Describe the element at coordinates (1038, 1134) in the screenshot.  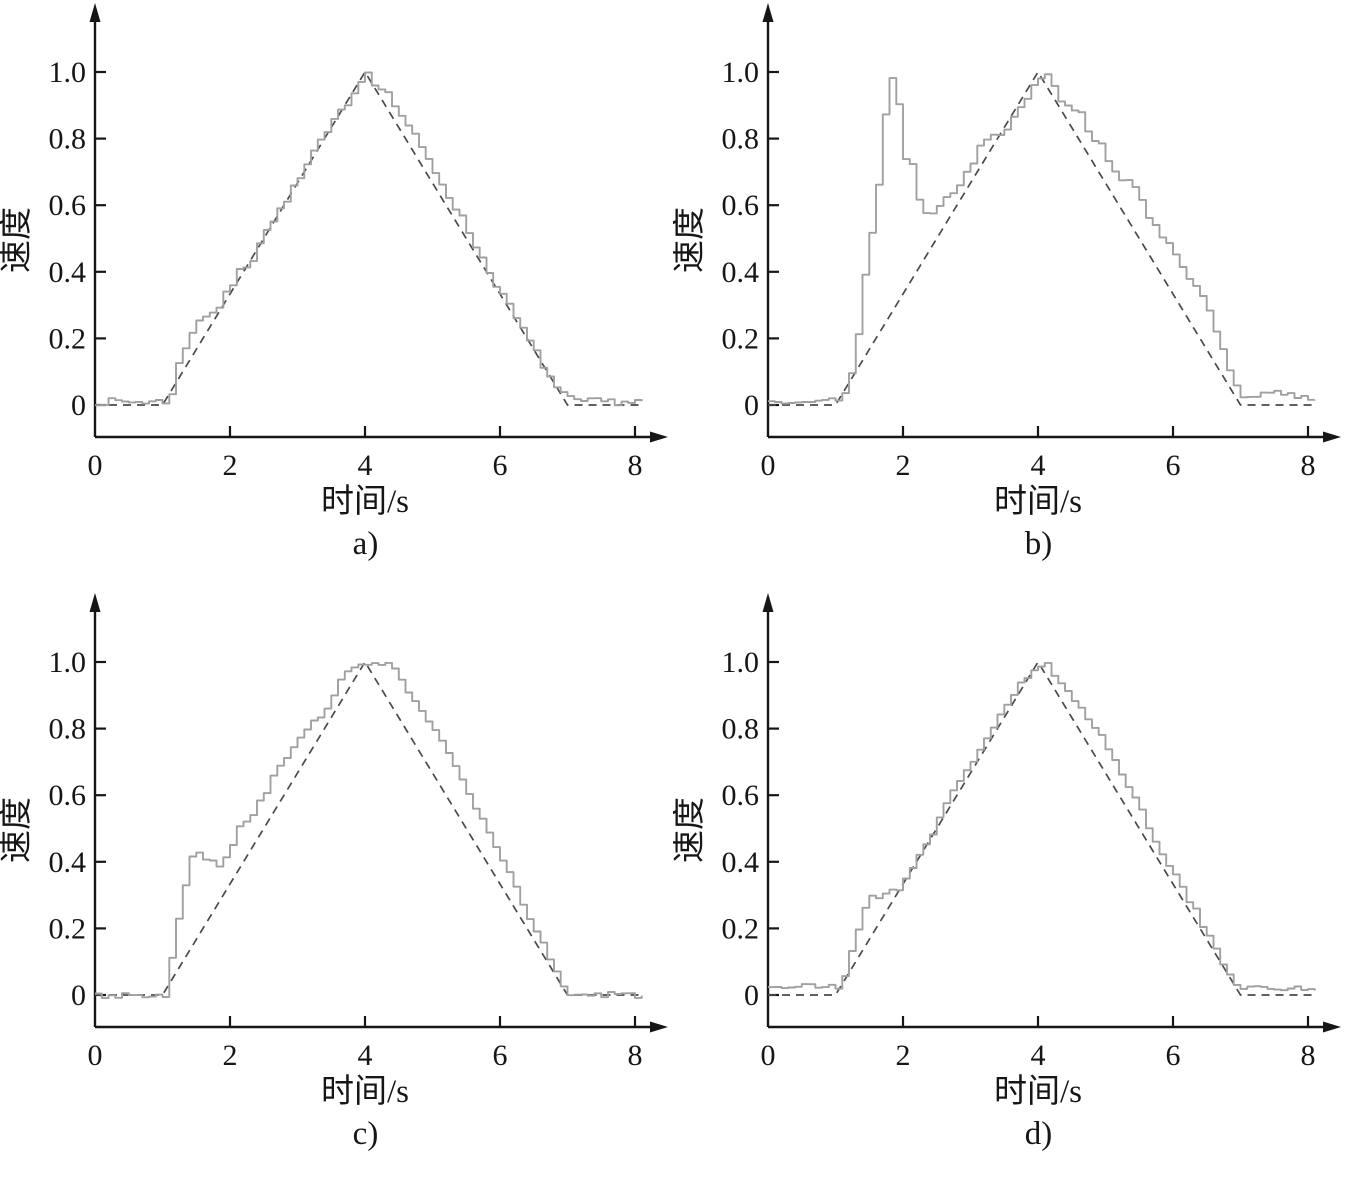
I see `subplot-d-caption: d)` at that location.